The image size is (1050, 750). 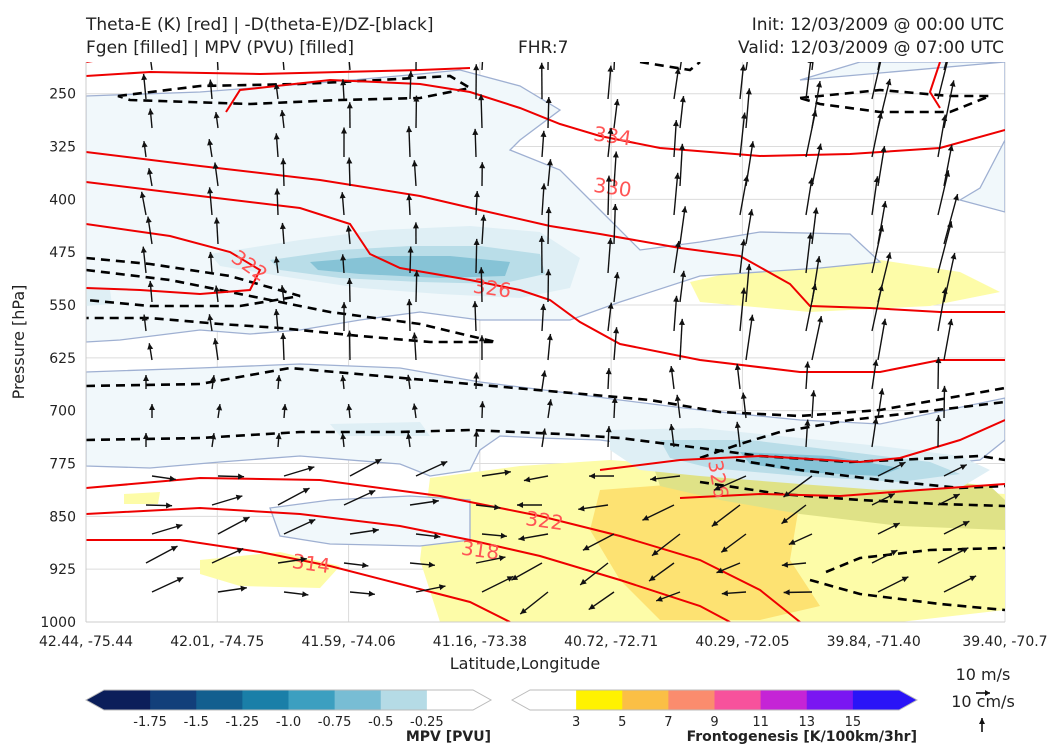 What do you see at coordinates (62, 412) in the screenshot?
I see `y-tick-label: 700` at bounding box center [62, 412].